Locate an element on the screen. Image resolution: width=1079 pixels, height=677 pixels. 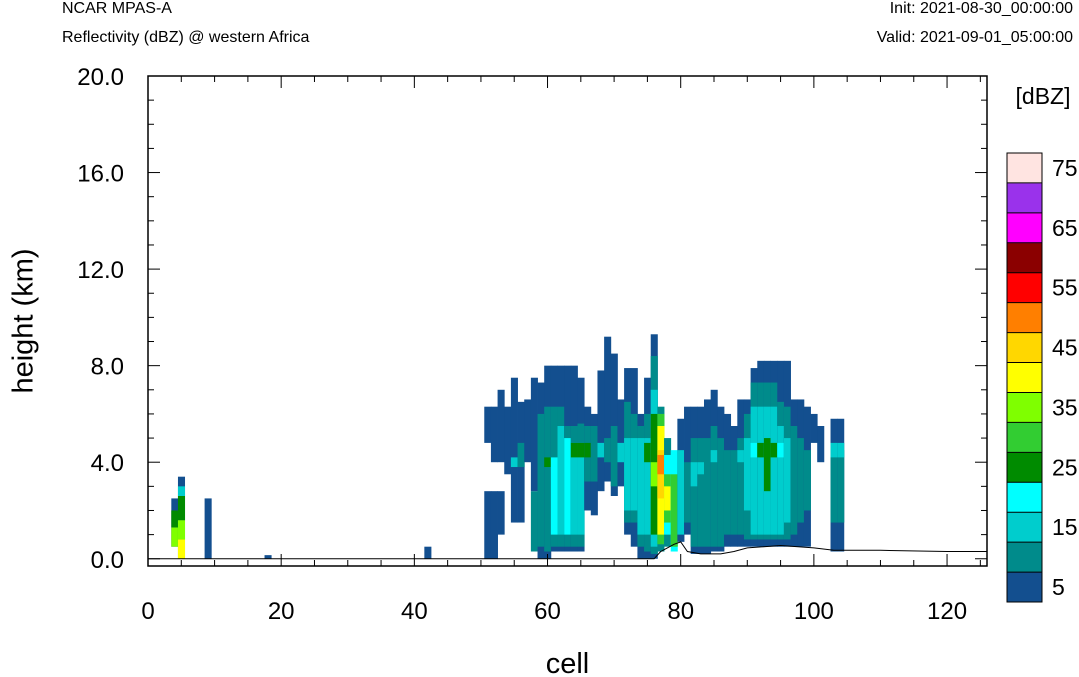
y-tick-label: 8.0 is located at coordinates (107, 367).